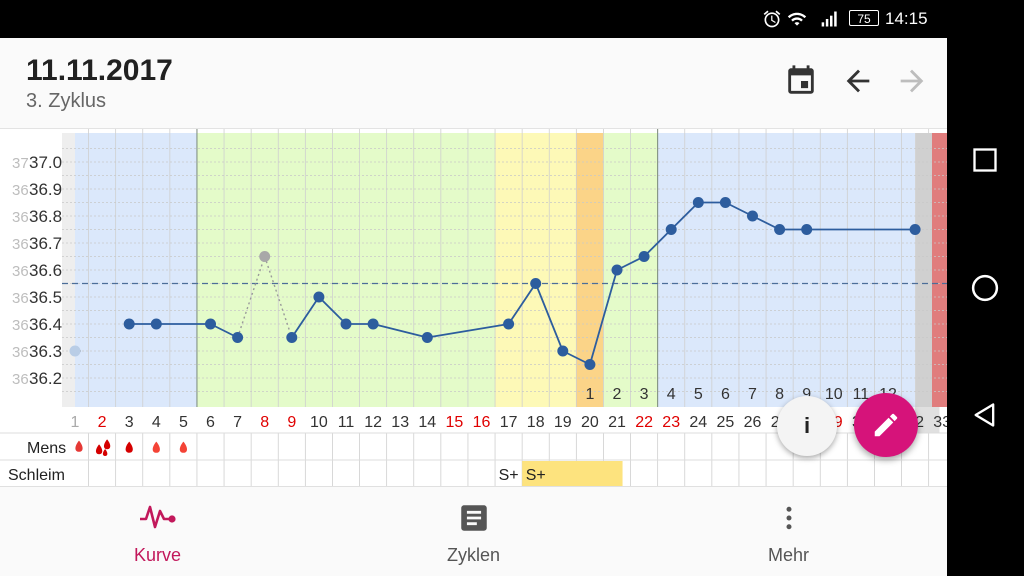 This screenshot has height=576, width=1024. I want to click on zone-day1, so click(68, 268).